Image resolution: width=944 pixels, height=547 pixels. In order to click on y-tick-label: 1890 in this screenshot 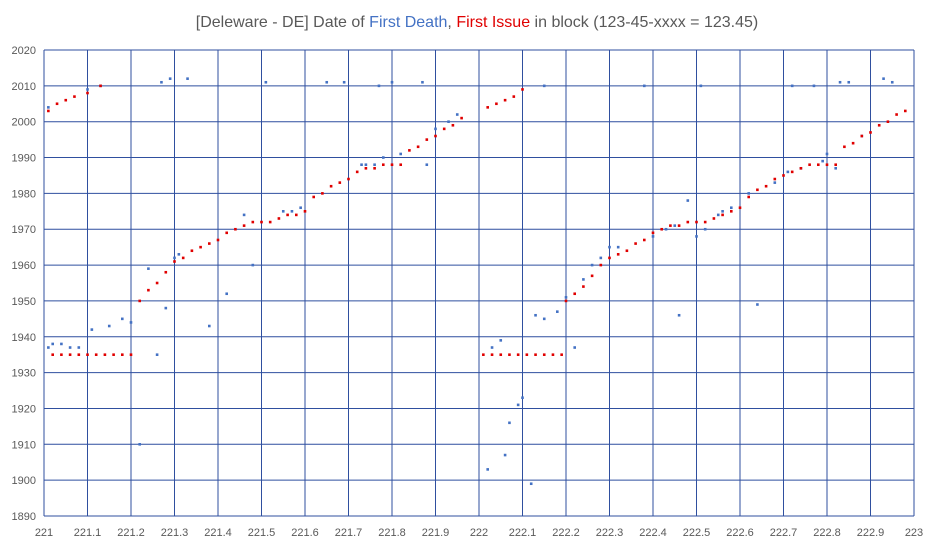, I will do `click(24, 517)`.